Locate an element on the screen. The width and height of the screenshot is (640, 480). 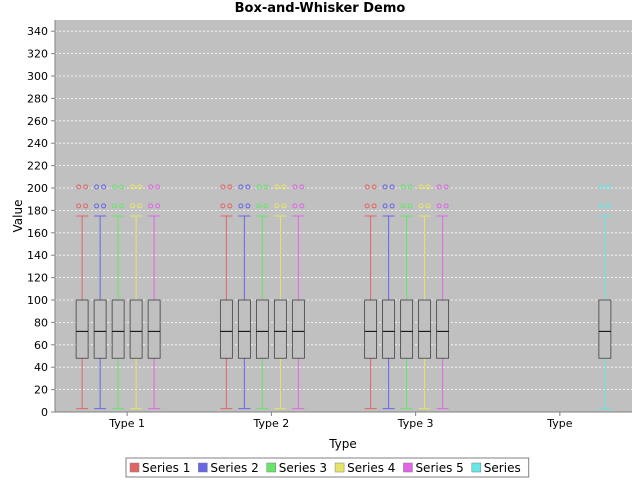
legend-item: Series 5 is located at coordinates (433, 468).